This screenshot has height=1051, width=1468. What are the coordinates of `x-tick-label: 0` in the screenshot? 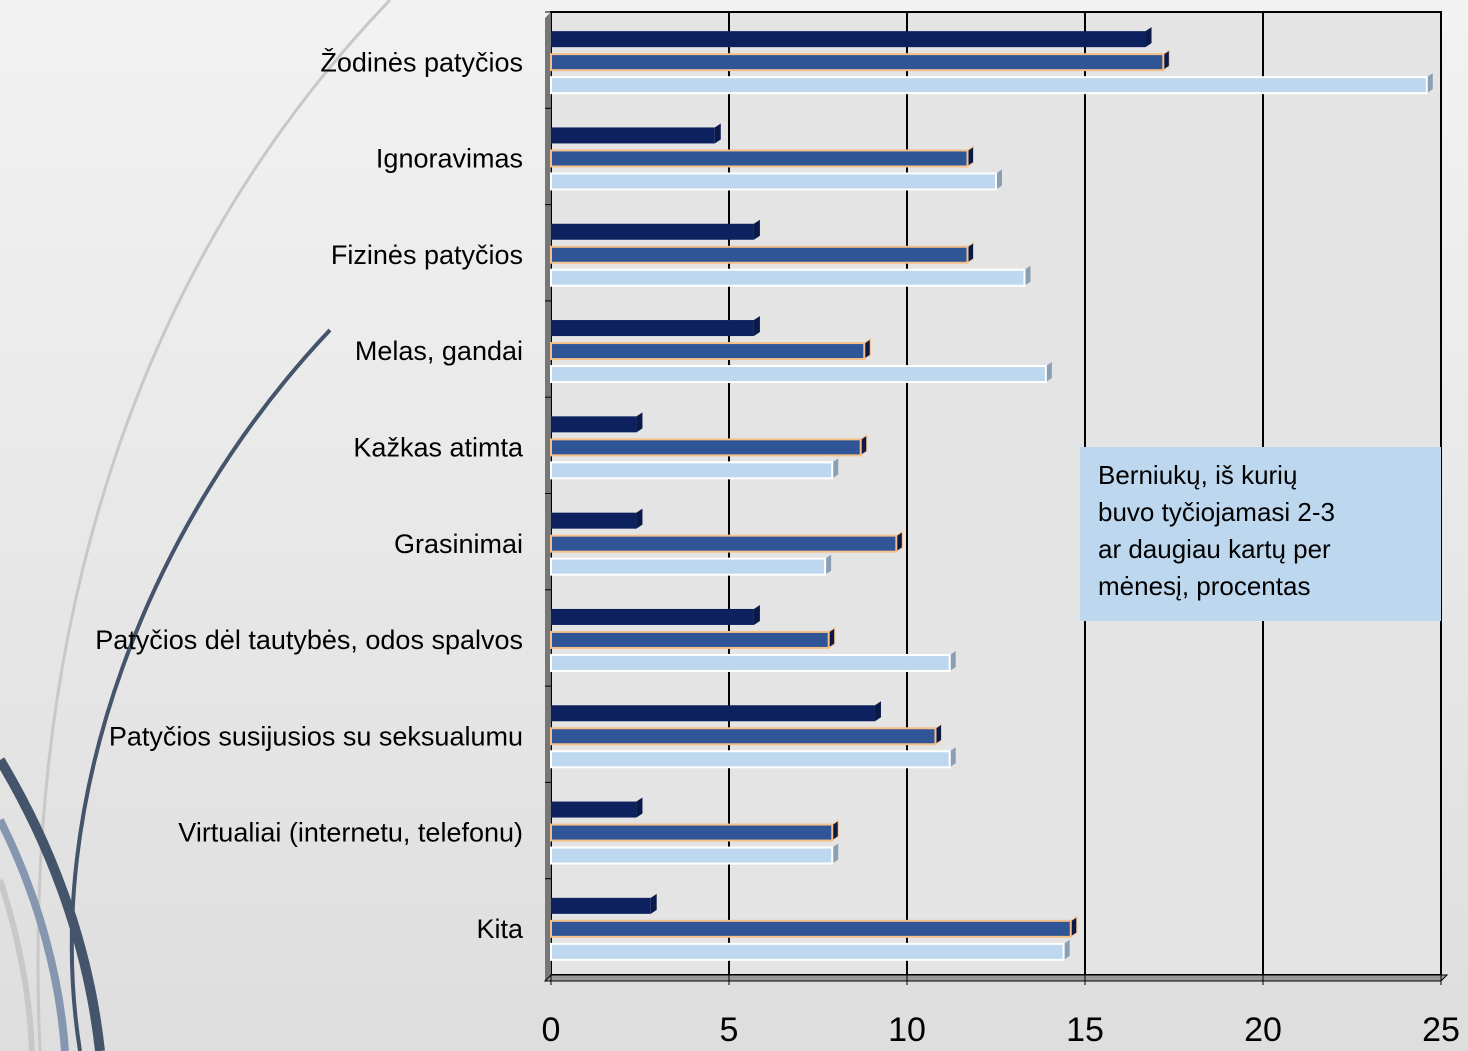 It's located at (551, 1030).